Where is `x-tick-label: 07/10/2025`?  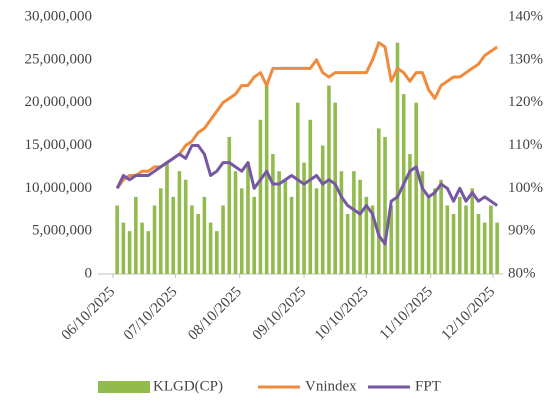
x-tick-label: 07/10/2025 is located at coordinates (151, 314).